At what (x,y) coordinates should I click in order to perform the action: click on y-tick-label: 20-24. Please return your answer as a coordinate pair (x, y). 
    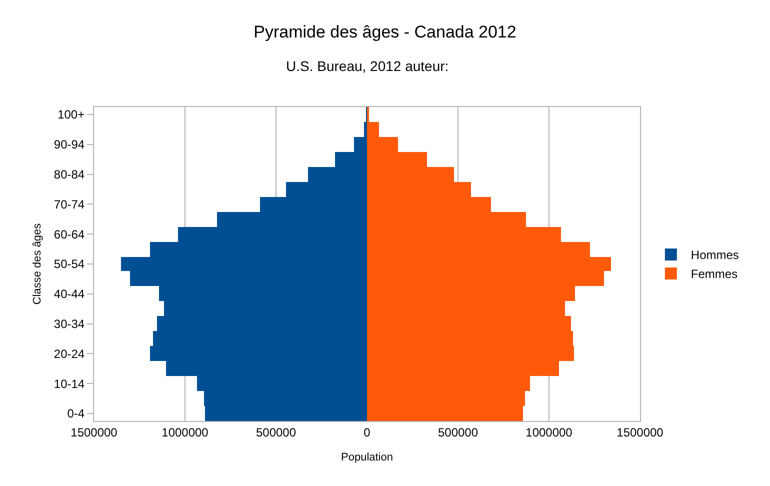
    Looking at the image, I should click on (69, 353).